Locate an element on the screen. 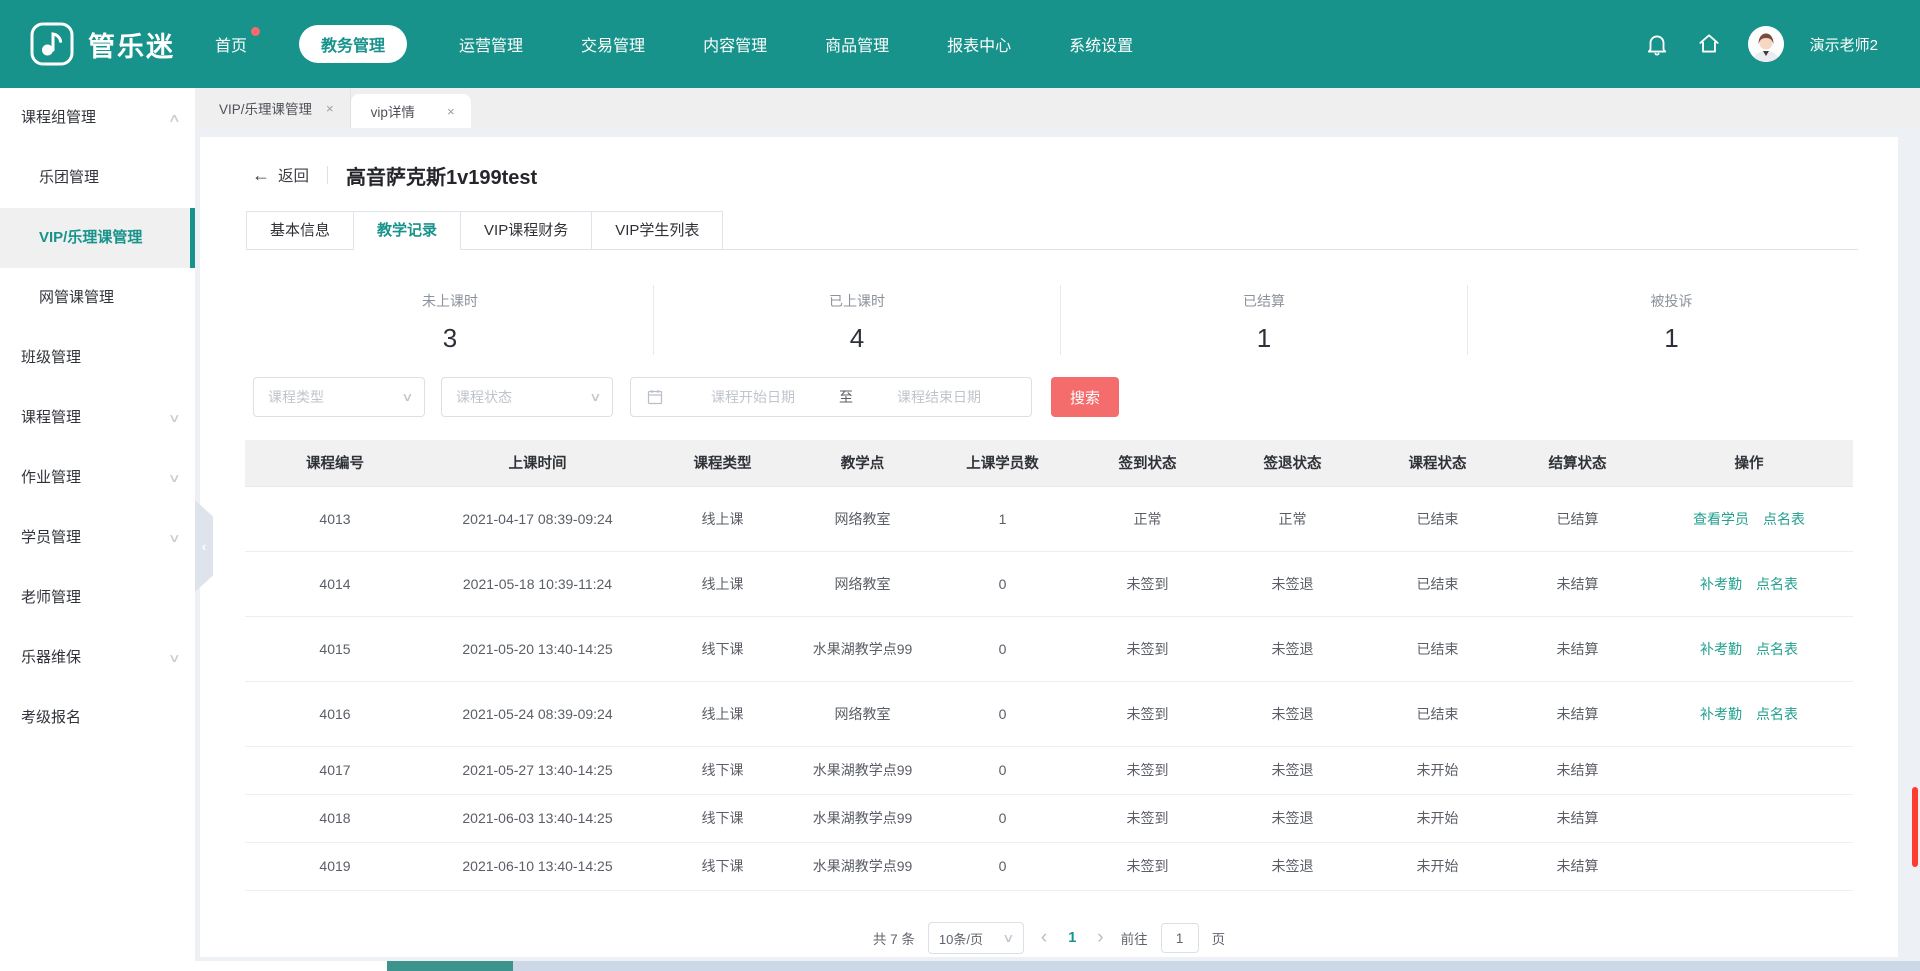 The width and height of the screenshot is (1920, 971). home-icon is located at coordinates (1709, 44).